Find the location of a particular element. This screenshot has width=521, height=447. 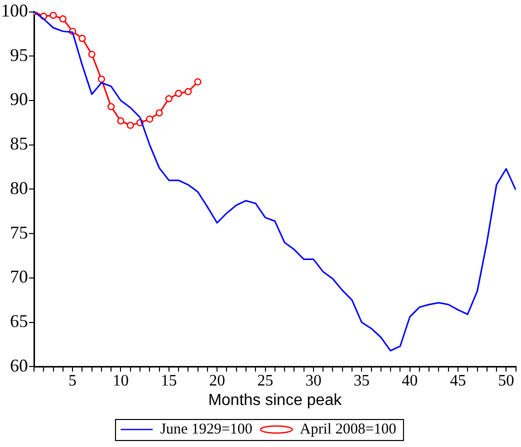

x-tick-label: 45 is located at coordinates (458, 381).